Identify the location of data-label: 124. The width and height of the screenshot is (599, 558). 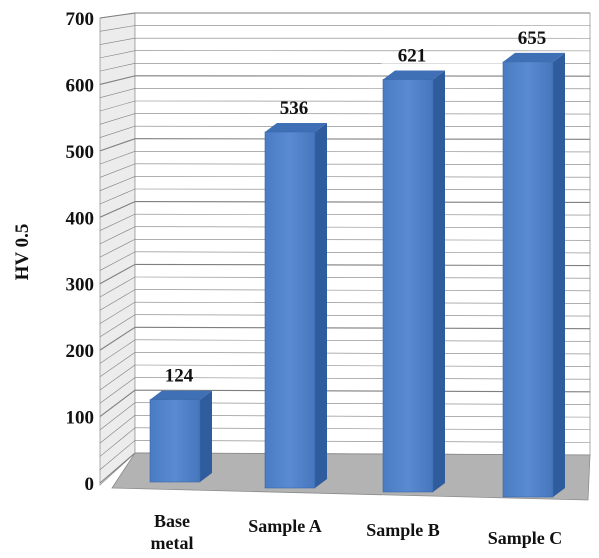
(179, 376).